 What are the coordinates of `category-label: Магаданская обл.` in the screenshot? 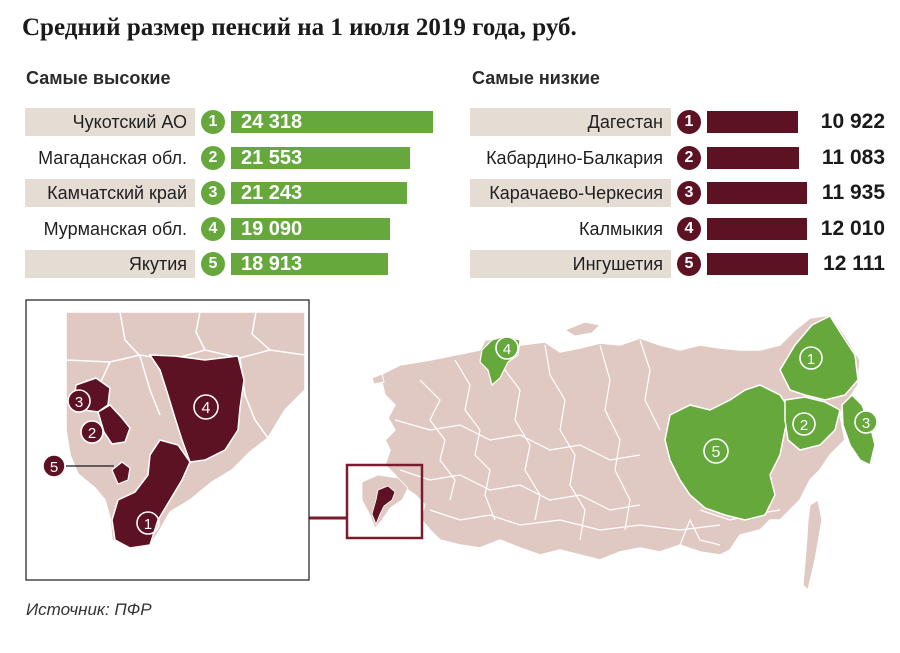 It's located at (112, 157).